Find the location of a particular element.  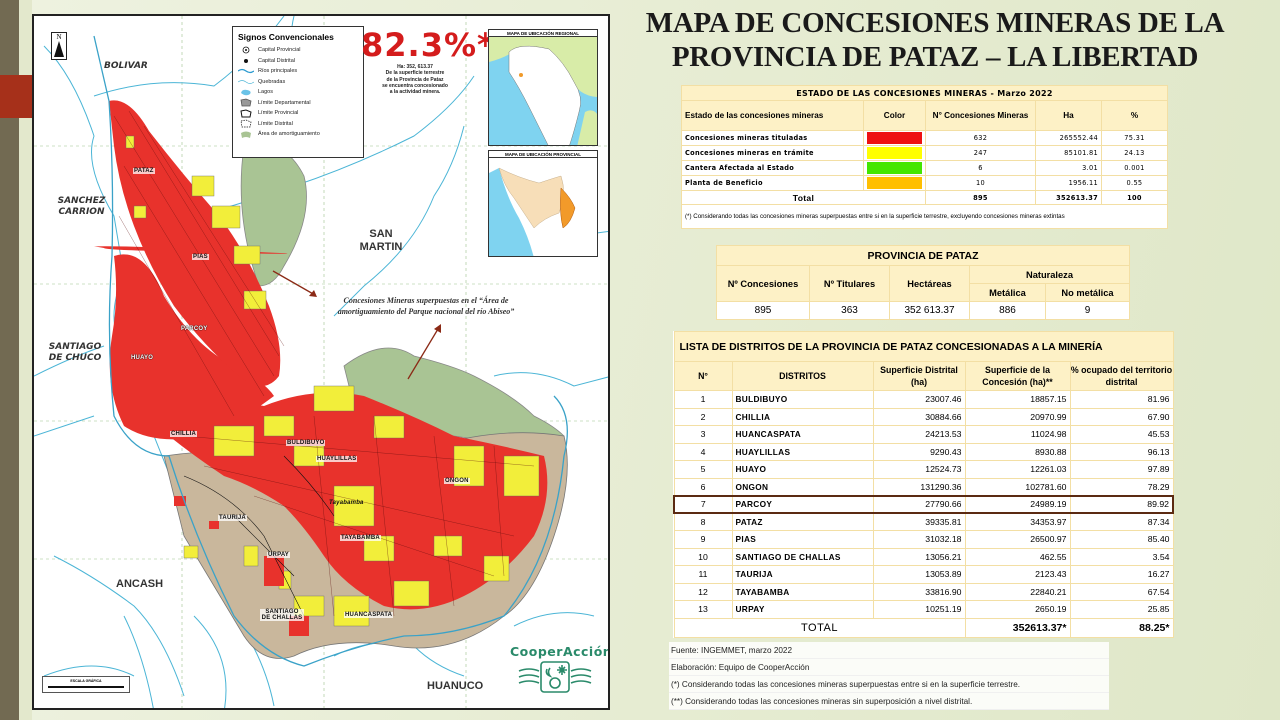

table-row: 13 URPAY 10251.19 2650.19 25.85 is located at coordinates (923, 609).